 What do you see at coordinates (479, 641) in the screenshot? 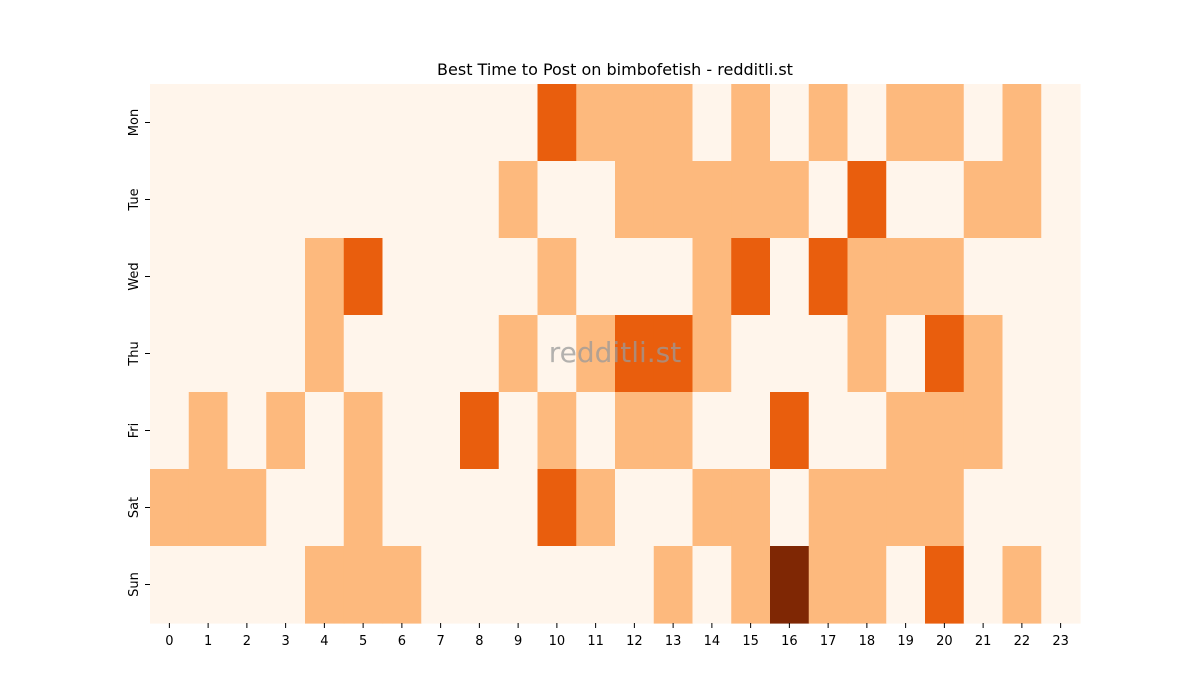
I see `x-tick-label: 8` at bounding box center [479, 641].